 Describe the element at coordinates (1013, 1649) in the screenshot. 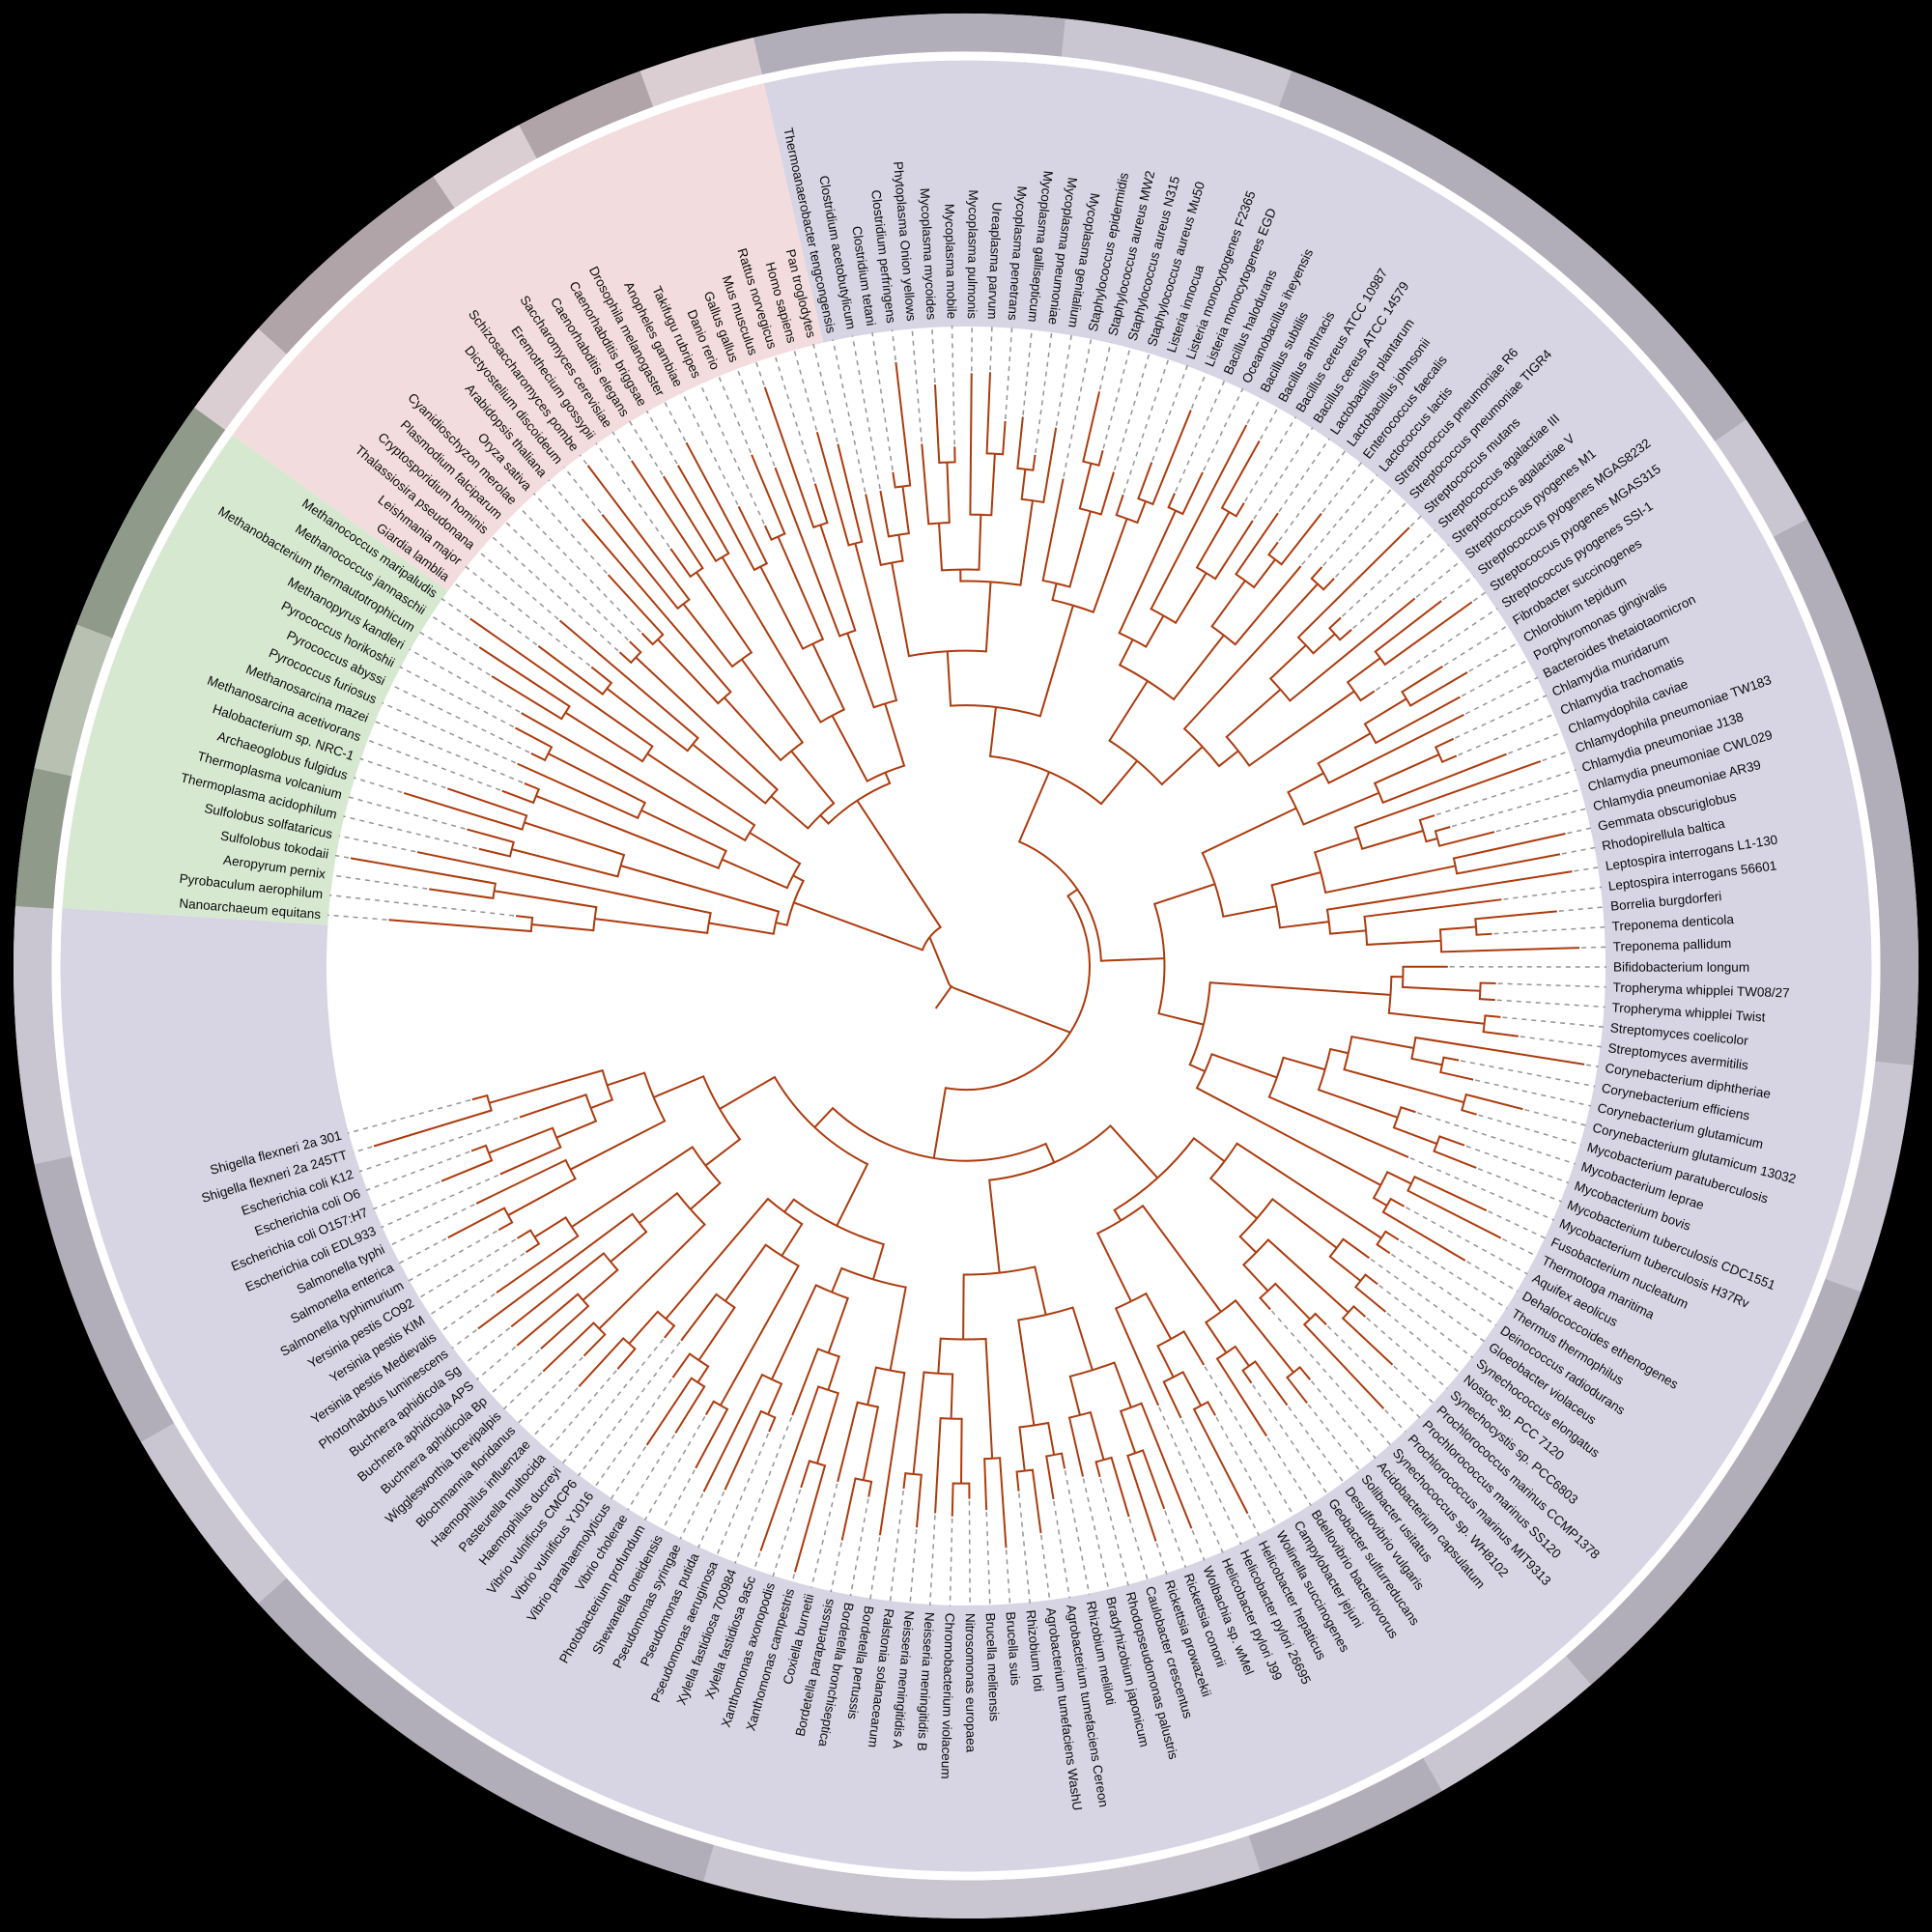

I see `leaf-label: Brucella suis` at that location.